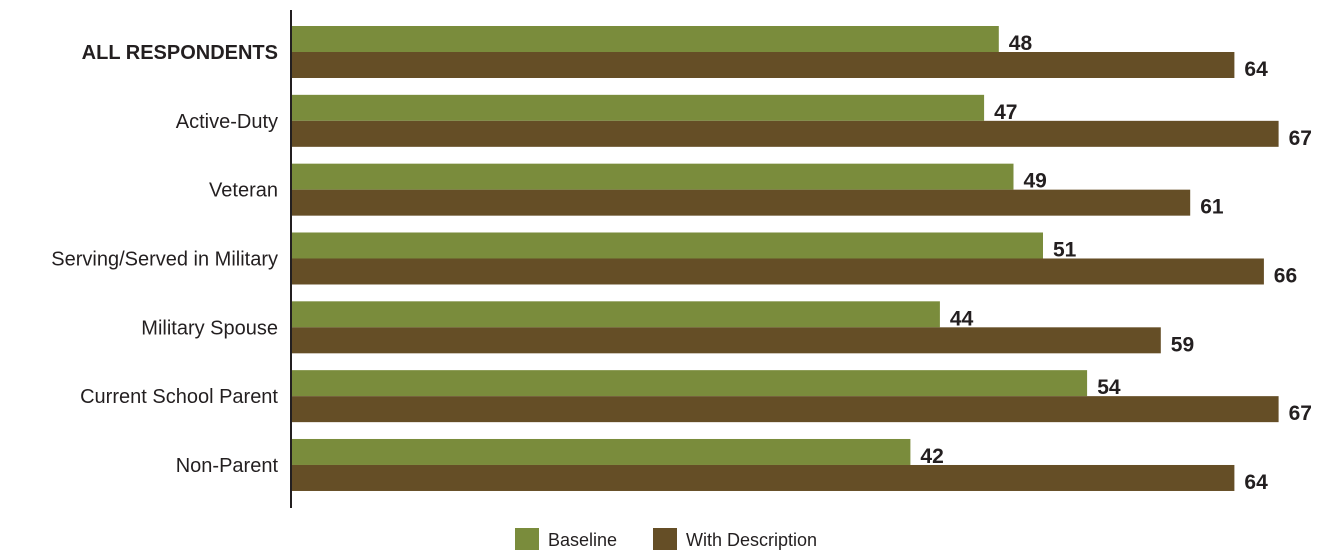  Describe the element at coordinates (582, 540) in the screenshot. I see `legend-label-baseline: Baseline` at that location.